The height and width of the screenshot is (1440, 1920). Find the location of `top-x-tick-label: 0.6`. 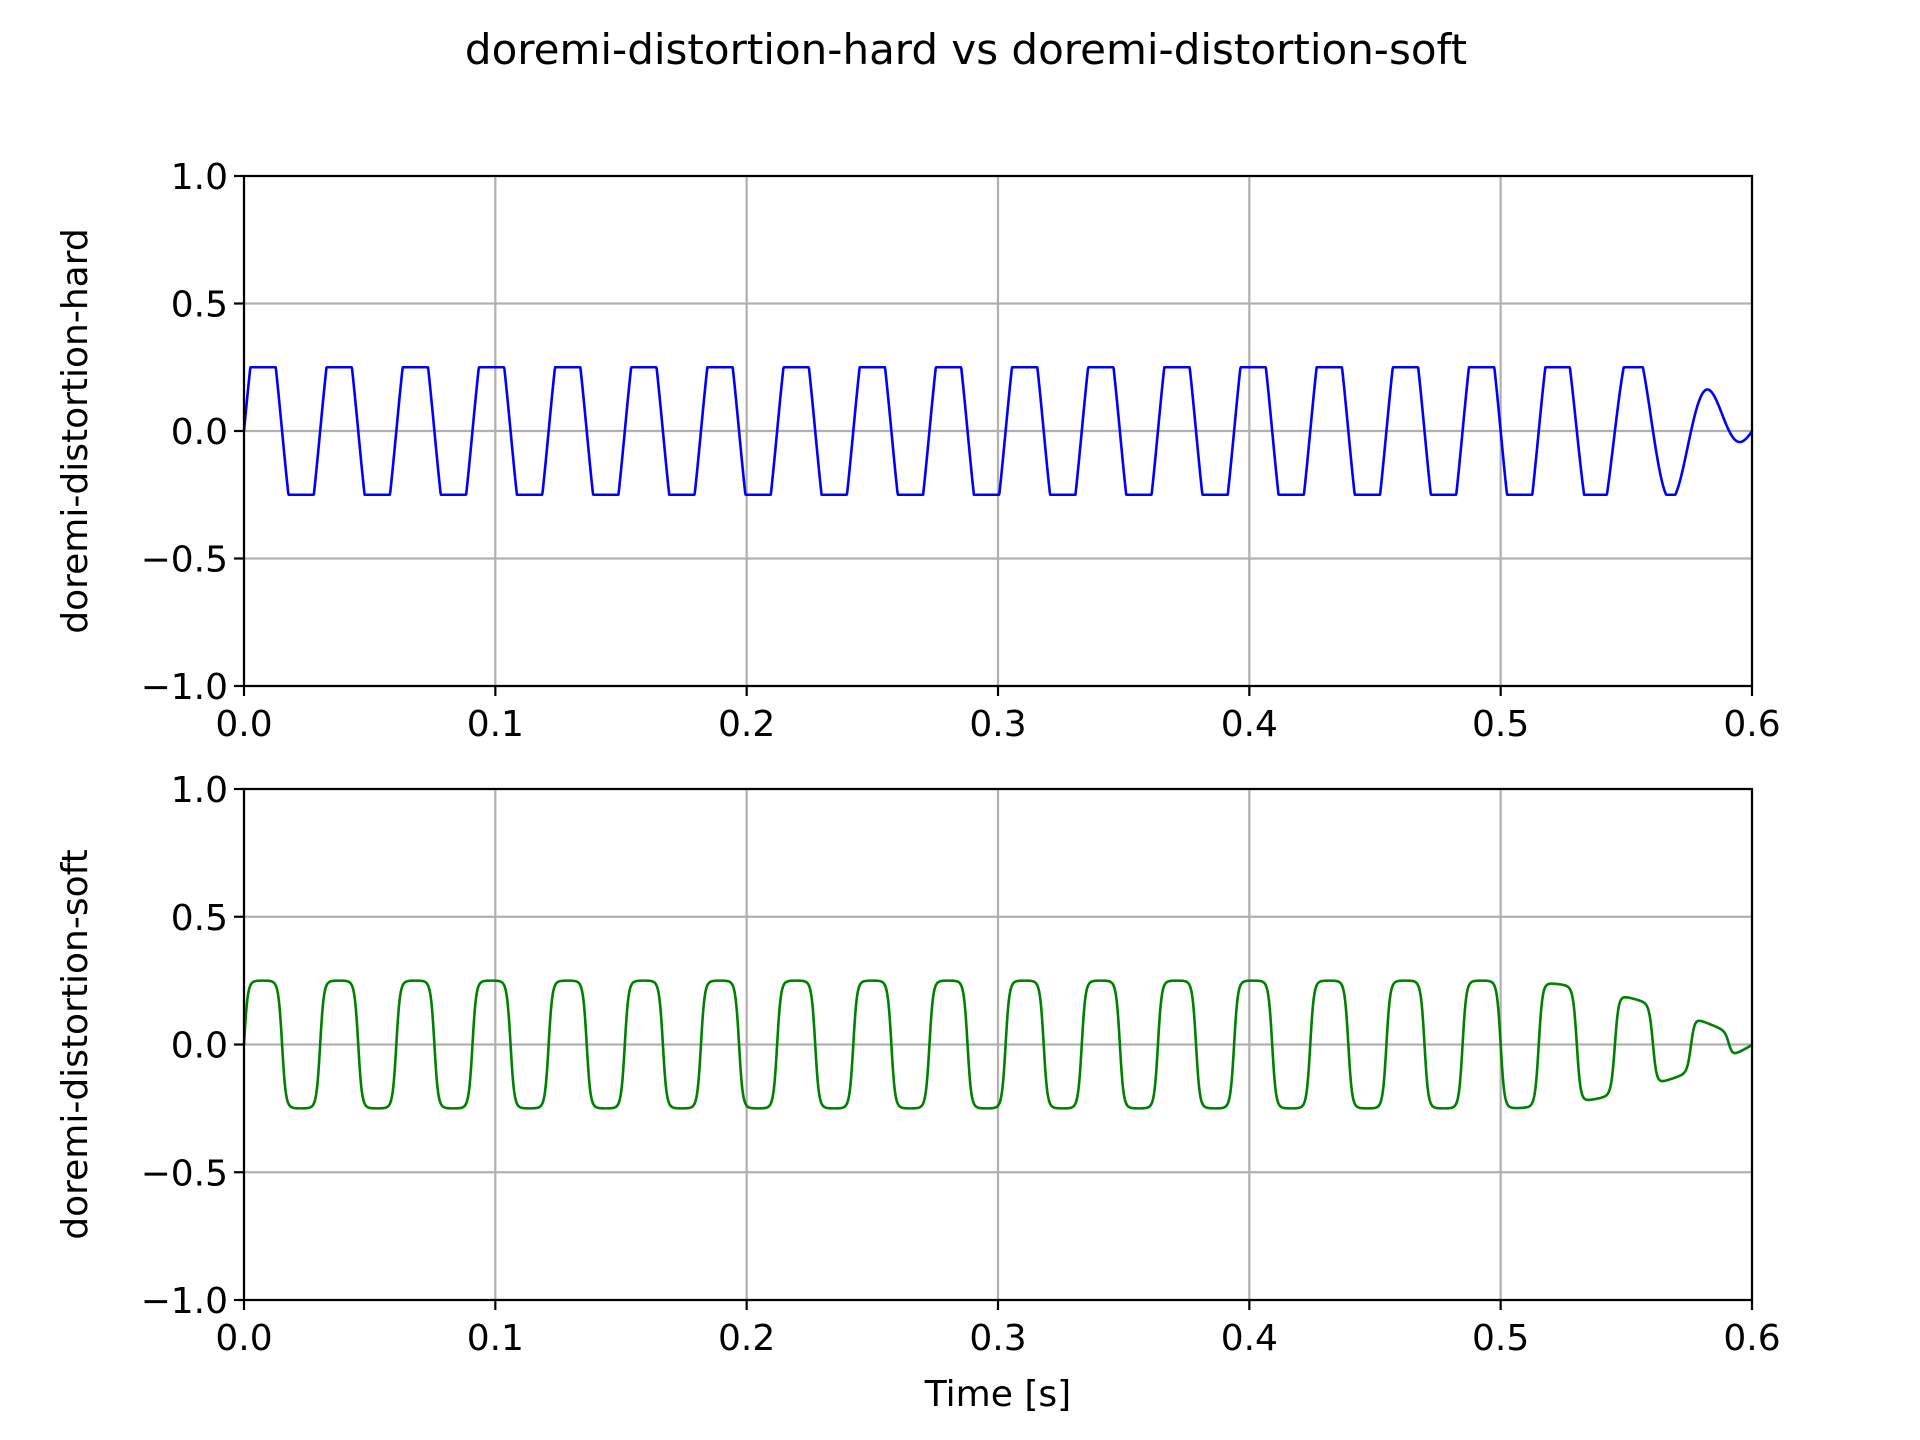

top-x-tick-label: 0.6 is located at coordinates (1751, 724).